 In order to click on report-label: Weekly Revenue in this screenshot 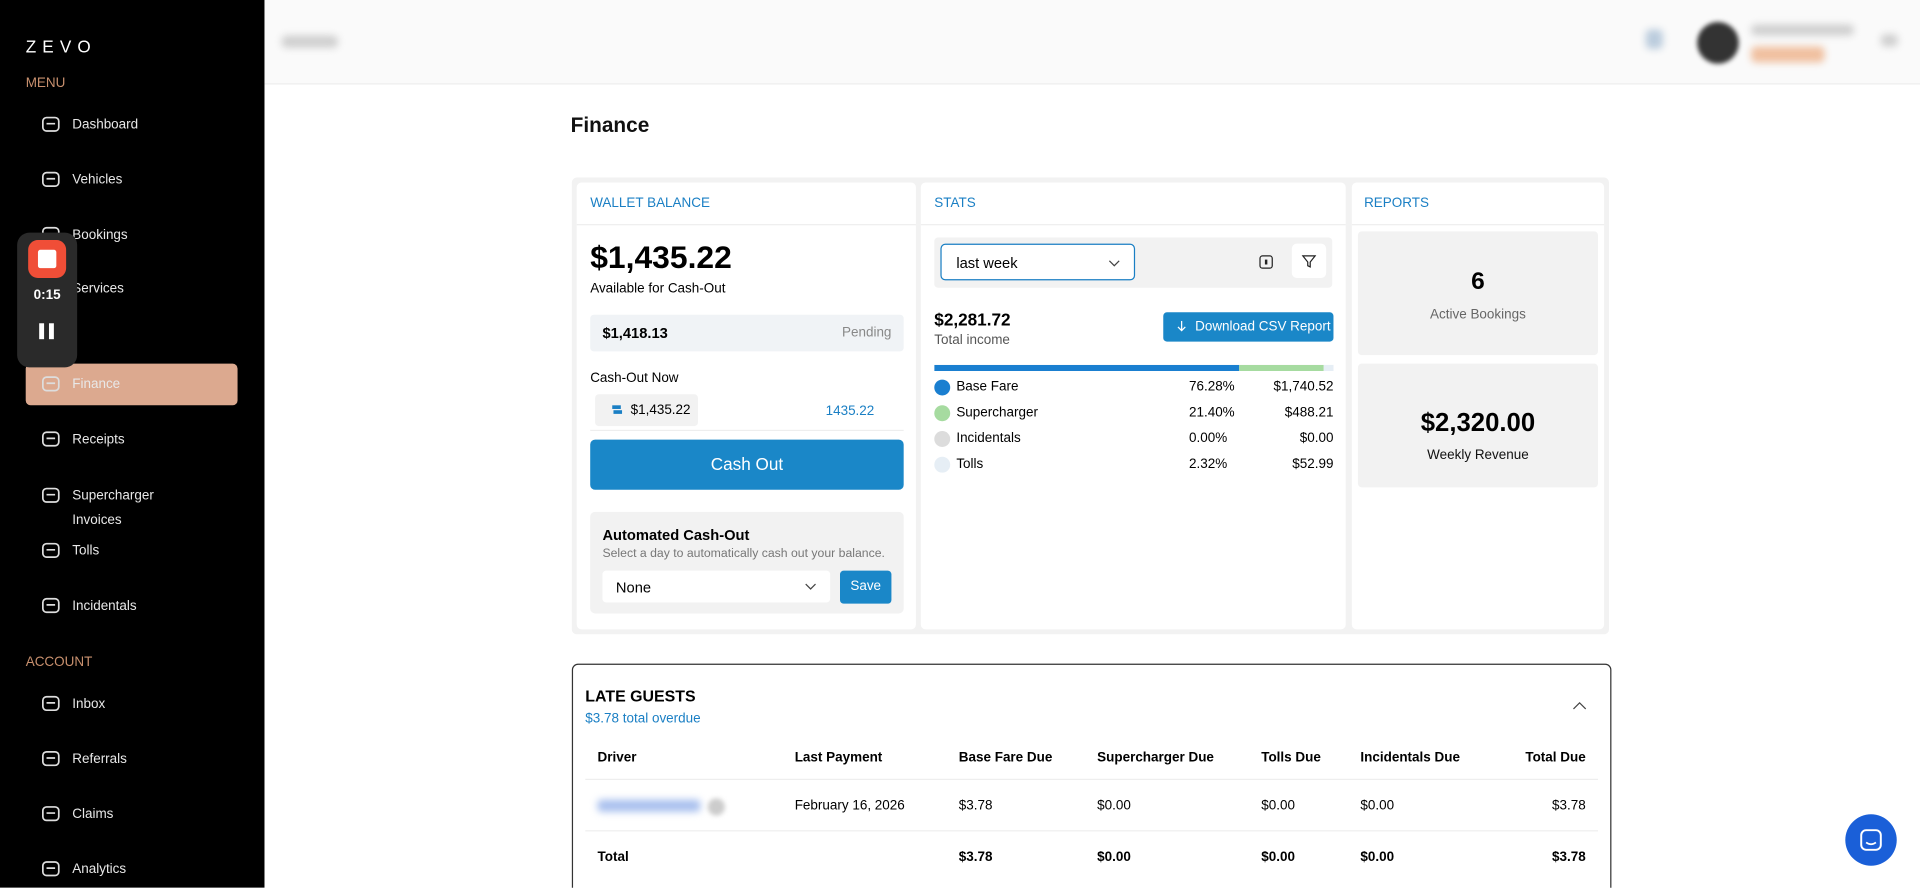, I will do `click(1478, 455)`.